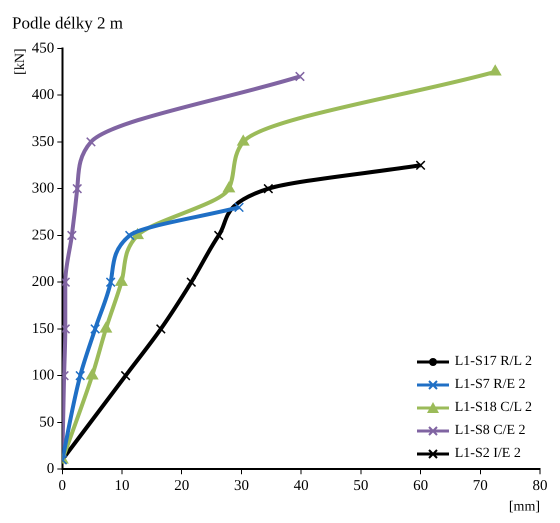 This screenshot has width=560, height=523. Describe the element at coordinates (301, 486) in the screenshot. I see `x-tick-label: 40` at that location.